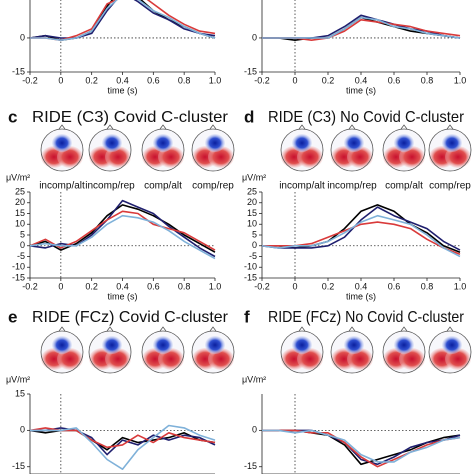 The height and width of the screenshot is (474, 474). Describe the element at coordinates (252, 191) in the screenshot. I see `y-tick-label: 25` at that location.